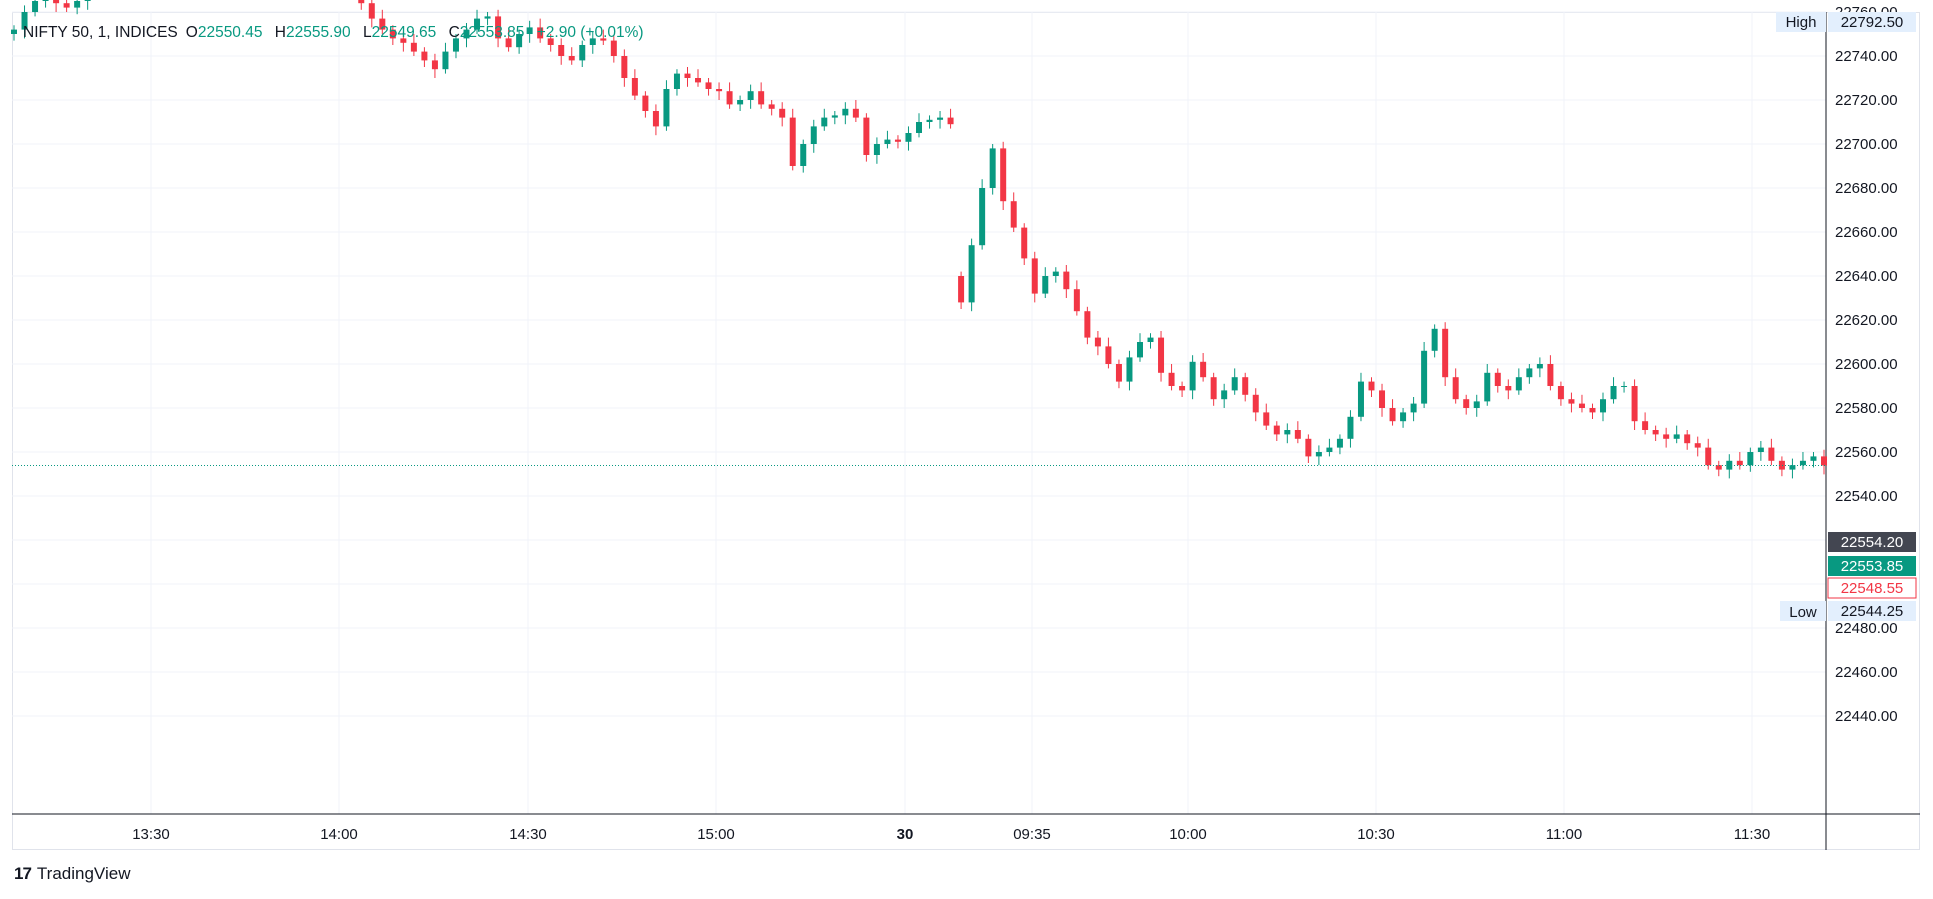 The height and width of the screenshot is (899, 1933). Describe the element at coordinates (1866, 56) in the screenshot. I see `y-tick-label: 22740.00` at that location.